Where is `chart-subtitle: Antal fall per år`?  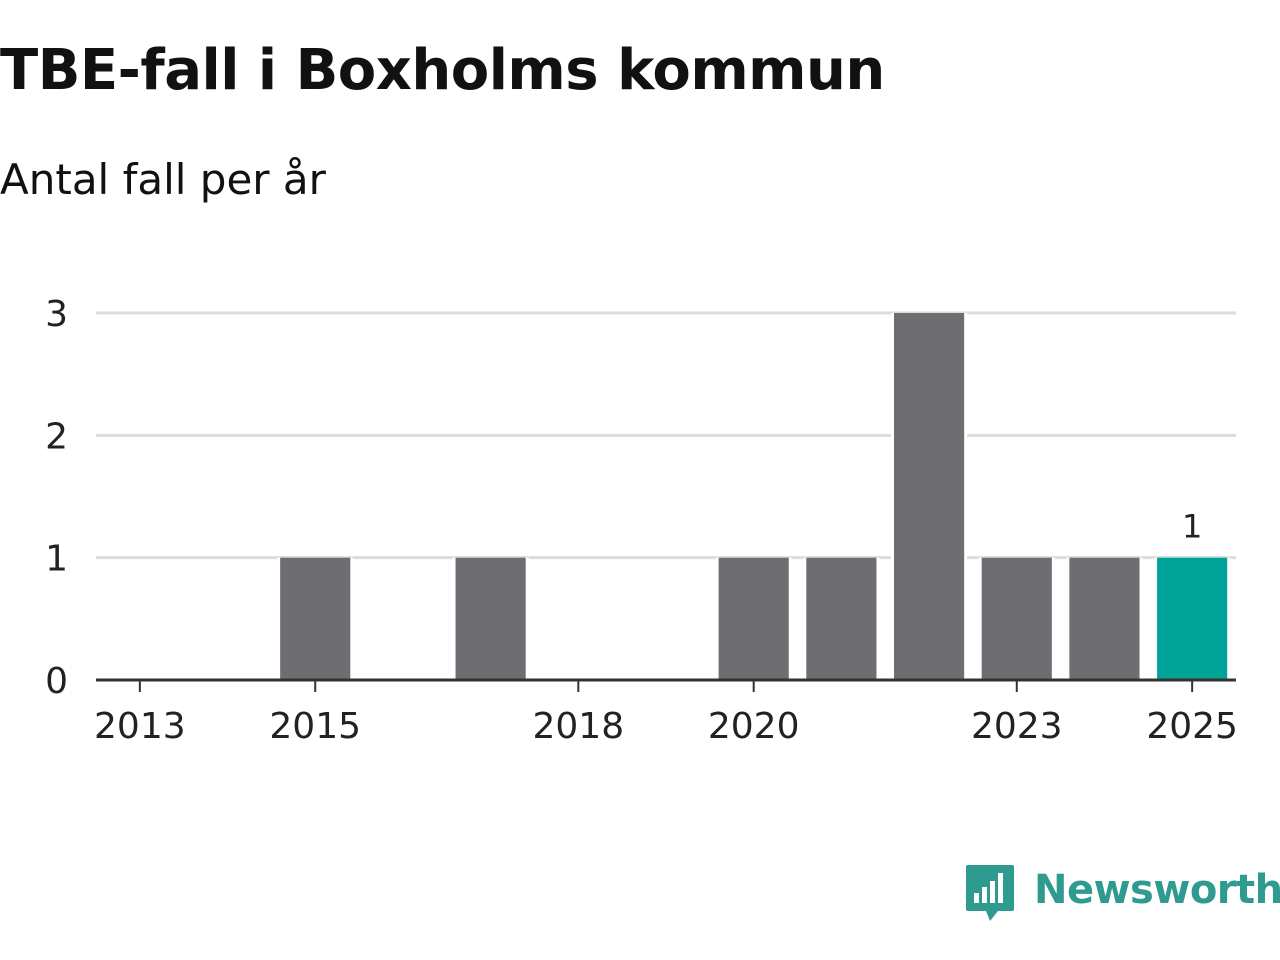
chart-subtitle: Antal fall per år is located at coordinates (163, 179).